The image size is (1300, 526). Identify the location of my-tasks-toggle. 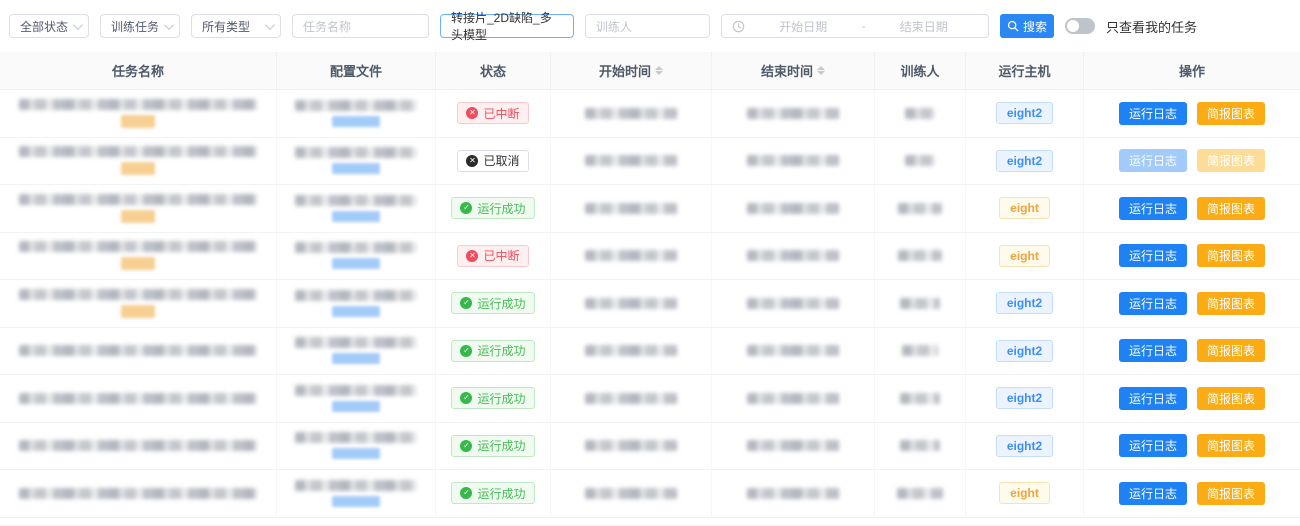
(1080, 26).